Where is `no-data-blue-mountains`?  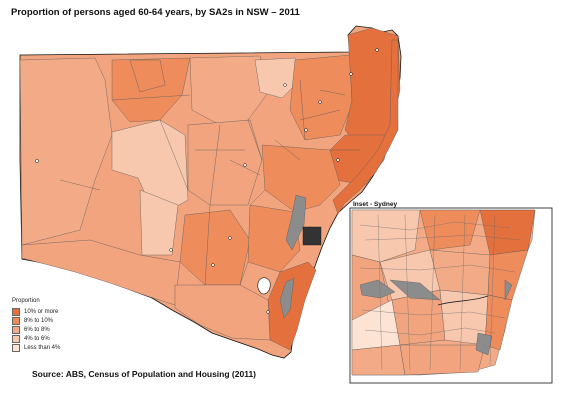
no-data-blue-mountains is located at coordinates (296, 222).